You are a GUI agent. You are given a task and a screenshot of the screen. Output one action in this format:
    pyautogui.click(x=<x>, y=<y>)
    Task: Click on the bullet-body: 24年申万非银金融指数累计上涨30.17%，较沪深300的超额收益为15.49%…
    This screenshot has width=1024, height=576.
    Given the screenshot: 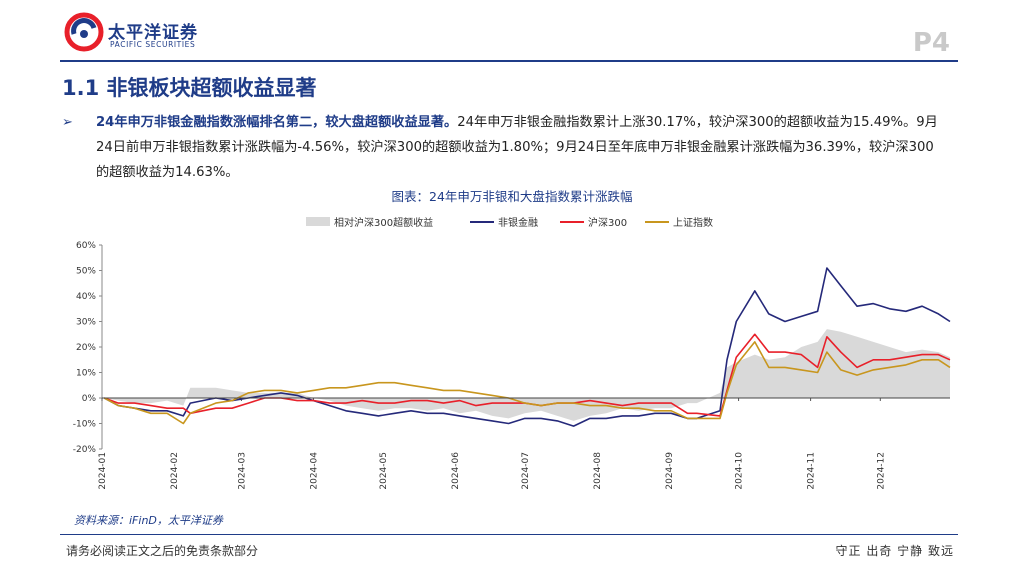 What is the action you would take?
    pyautogui.click(x=517, y=147)
    